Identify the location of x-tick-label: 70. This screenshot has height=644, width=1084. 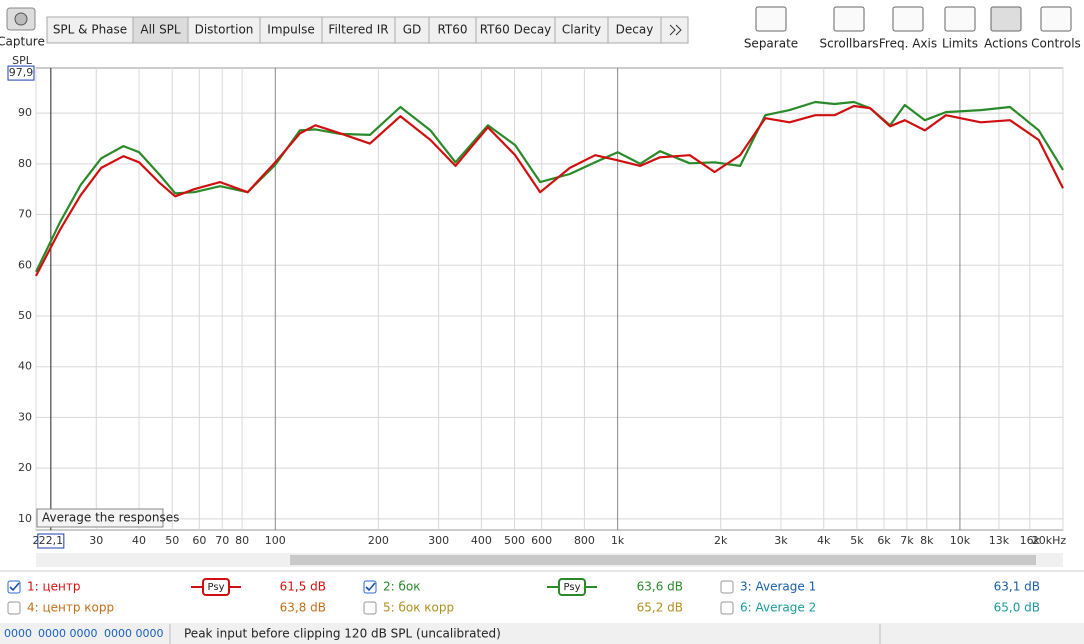
(222, 540).